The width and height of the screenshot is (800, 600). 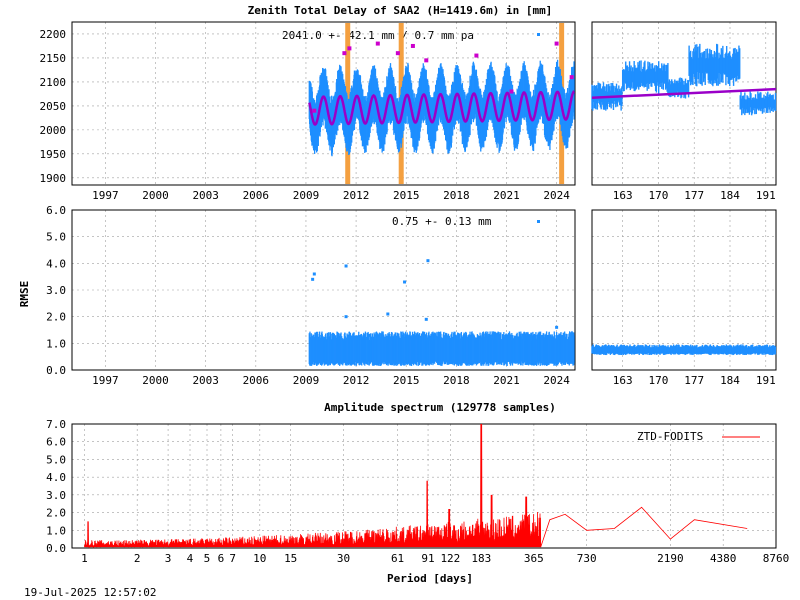 I want to click on spectrum-xtick-label: 8760, so click(x=776, y=558).